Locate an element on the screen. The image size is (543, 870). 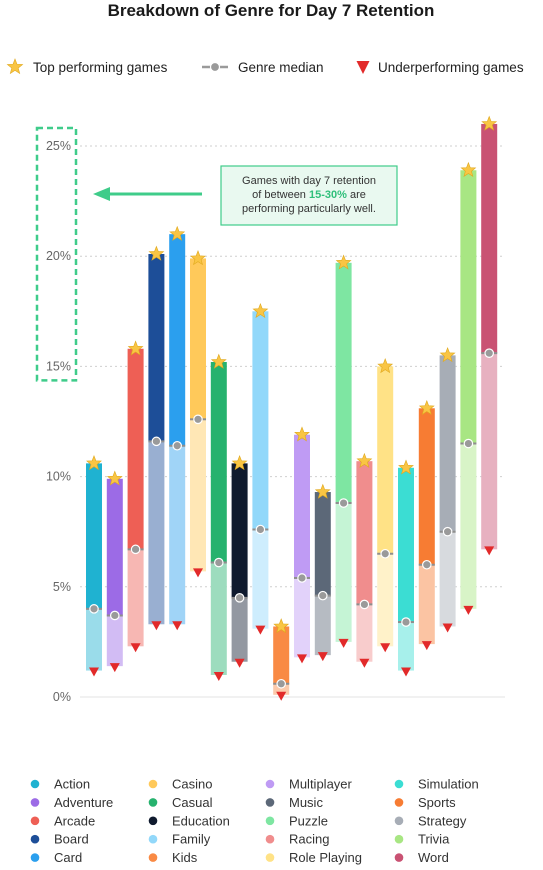
legend-dot-word is located at coordinates (399, 857).